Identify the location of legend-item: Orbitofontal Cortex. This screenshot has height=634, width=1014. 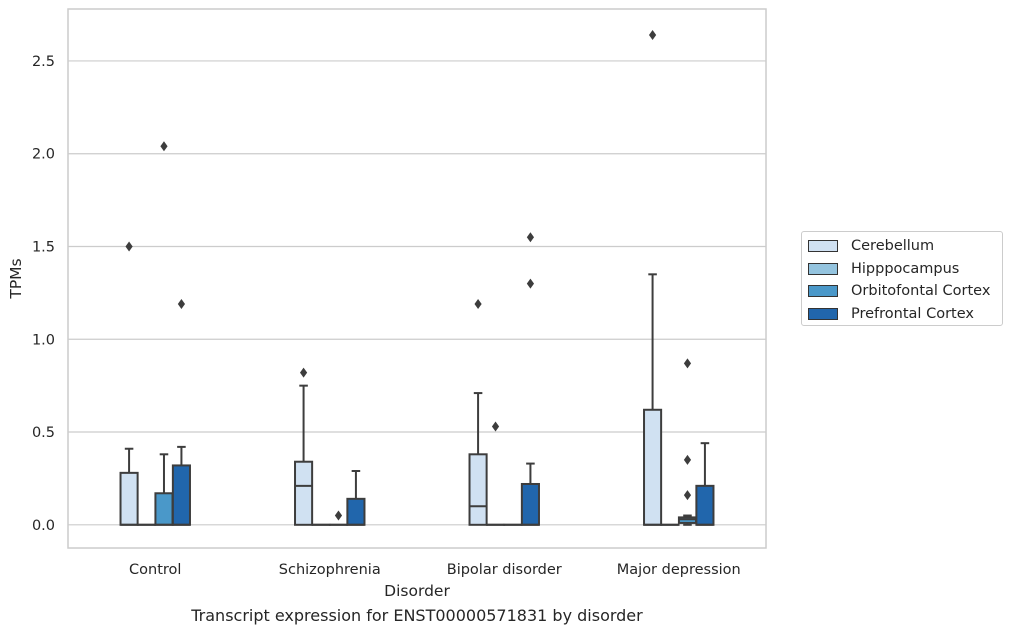
(905, 291).